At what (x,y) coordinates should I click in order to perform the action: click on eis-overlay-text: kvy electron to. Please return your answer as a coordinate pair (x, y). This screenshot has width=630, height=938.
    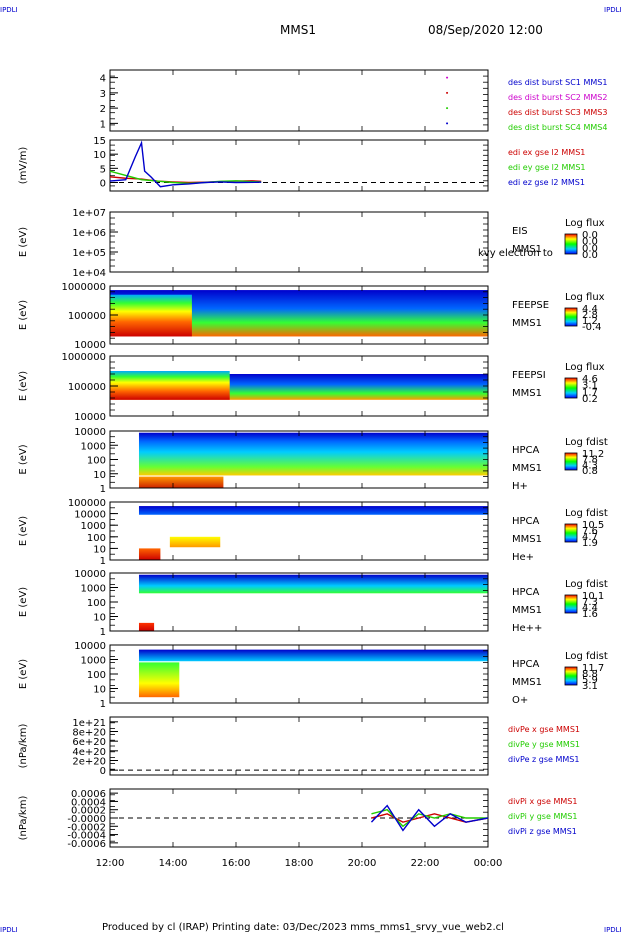
    Looking at the image, I should click on (515, 253).